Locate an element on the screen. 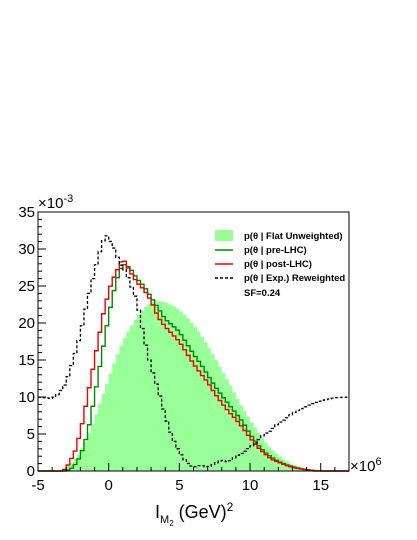 The height and width of the screenshot is (540, 417). y-tick-label: 30 is located at coordinates (26, 249).